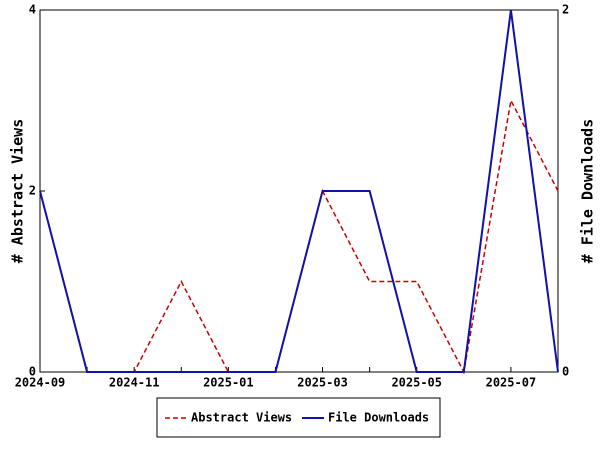 Image resolution: width=600 pixels, height=450 pixels. Describe the element at coordinates (378, 418) in the screenshot. I see `legend-label: File Downloads` at that location.